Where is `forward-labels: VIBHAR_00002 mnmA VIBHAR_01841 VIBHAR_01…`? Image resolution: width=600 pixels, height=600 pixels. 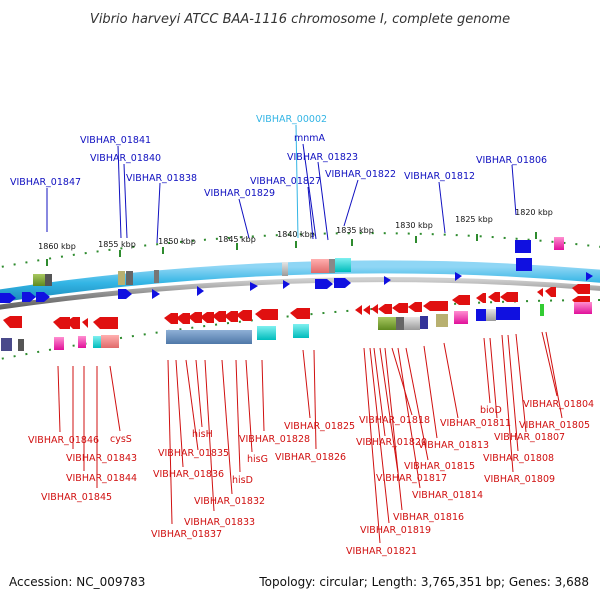 forward-labels: VIBHAR_00002 mnmA VIBHAR_01841 VIBHAR_01… is located at coordinates (278, 156).